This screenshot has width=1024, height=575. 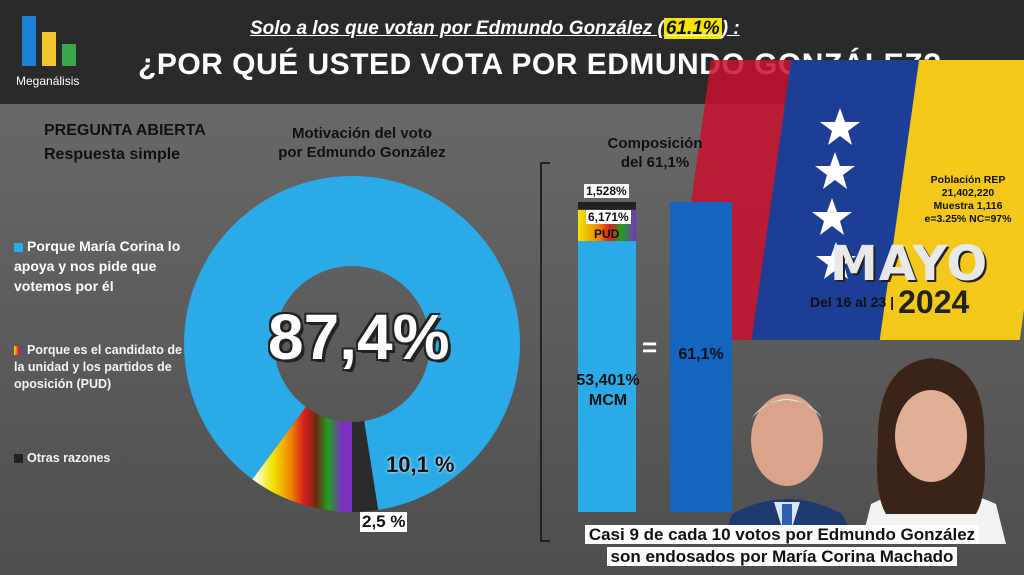 What do you see at coordinates (384, 522) in the screenshot?
I see `donut-otras-value: 2,5 %` at bounding box center [384, 522].